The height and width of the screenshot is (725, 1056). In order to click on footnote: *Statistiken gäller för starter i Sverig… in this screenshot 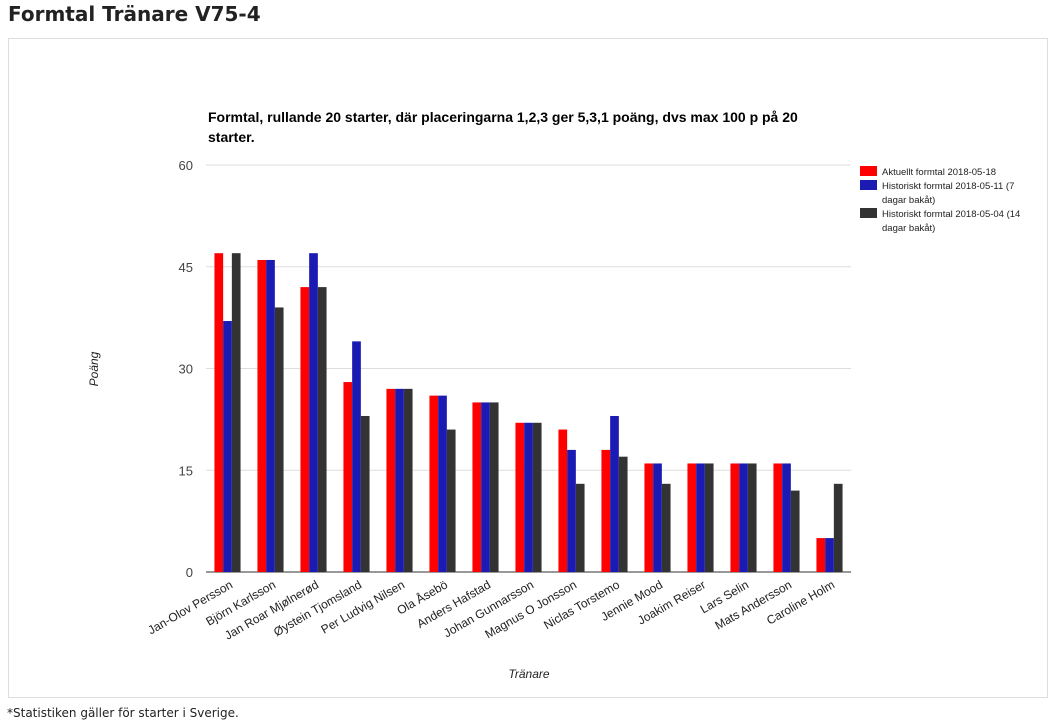, I will do `click(123, 713)`.